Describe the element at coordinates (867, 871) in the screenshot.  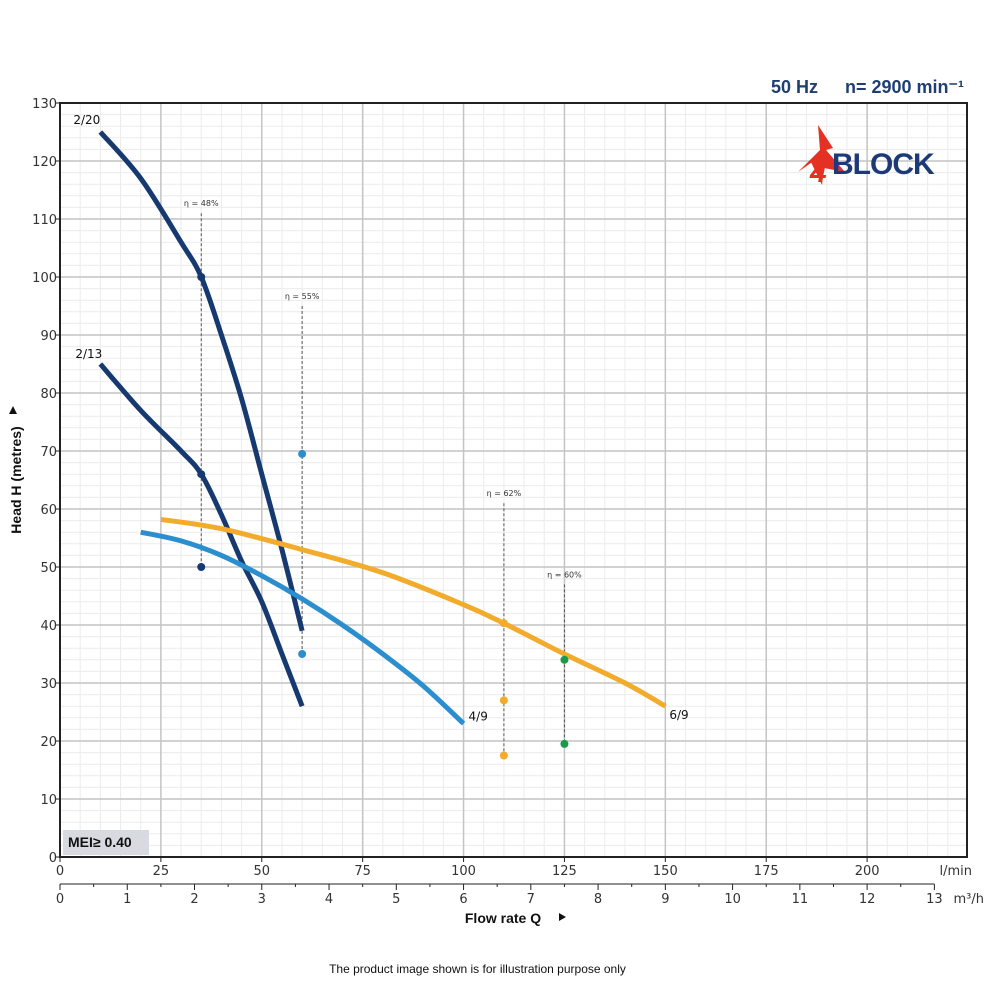
I see `x-tick-label-lmin: 200` at that location.